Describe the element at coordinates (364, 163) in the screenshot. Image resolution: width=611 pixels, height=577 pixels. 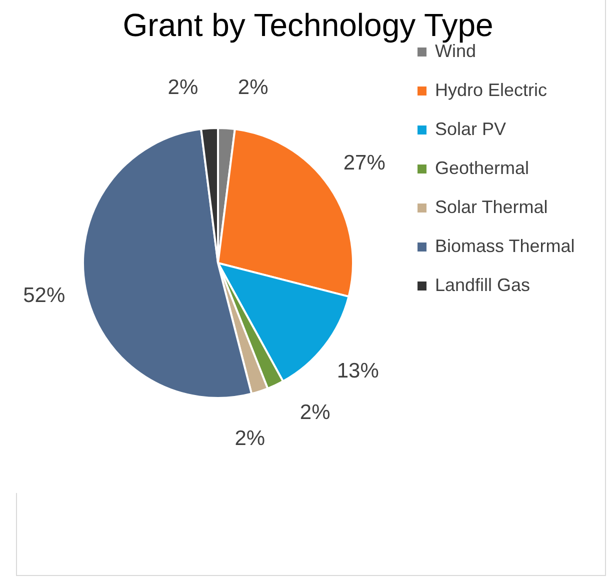
I see `data-label: 27%` at that location.